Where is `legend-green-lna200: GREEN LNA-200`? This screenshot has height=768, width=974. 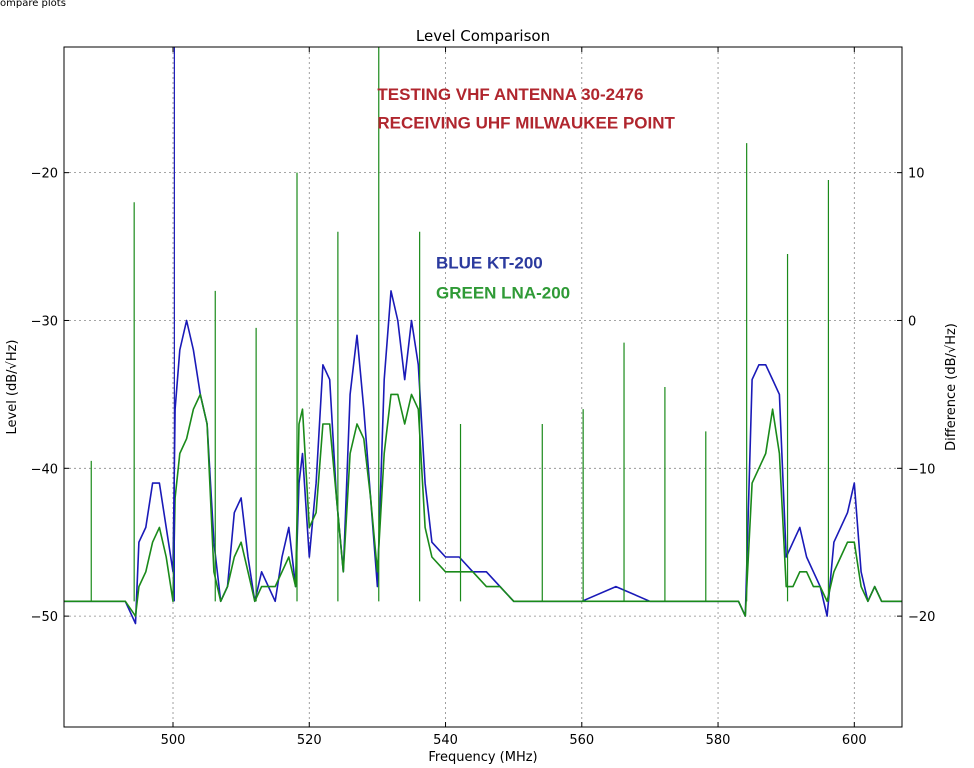 legend-green-lna200: GREEN LNA-200 is located at coordinates (503, 292).